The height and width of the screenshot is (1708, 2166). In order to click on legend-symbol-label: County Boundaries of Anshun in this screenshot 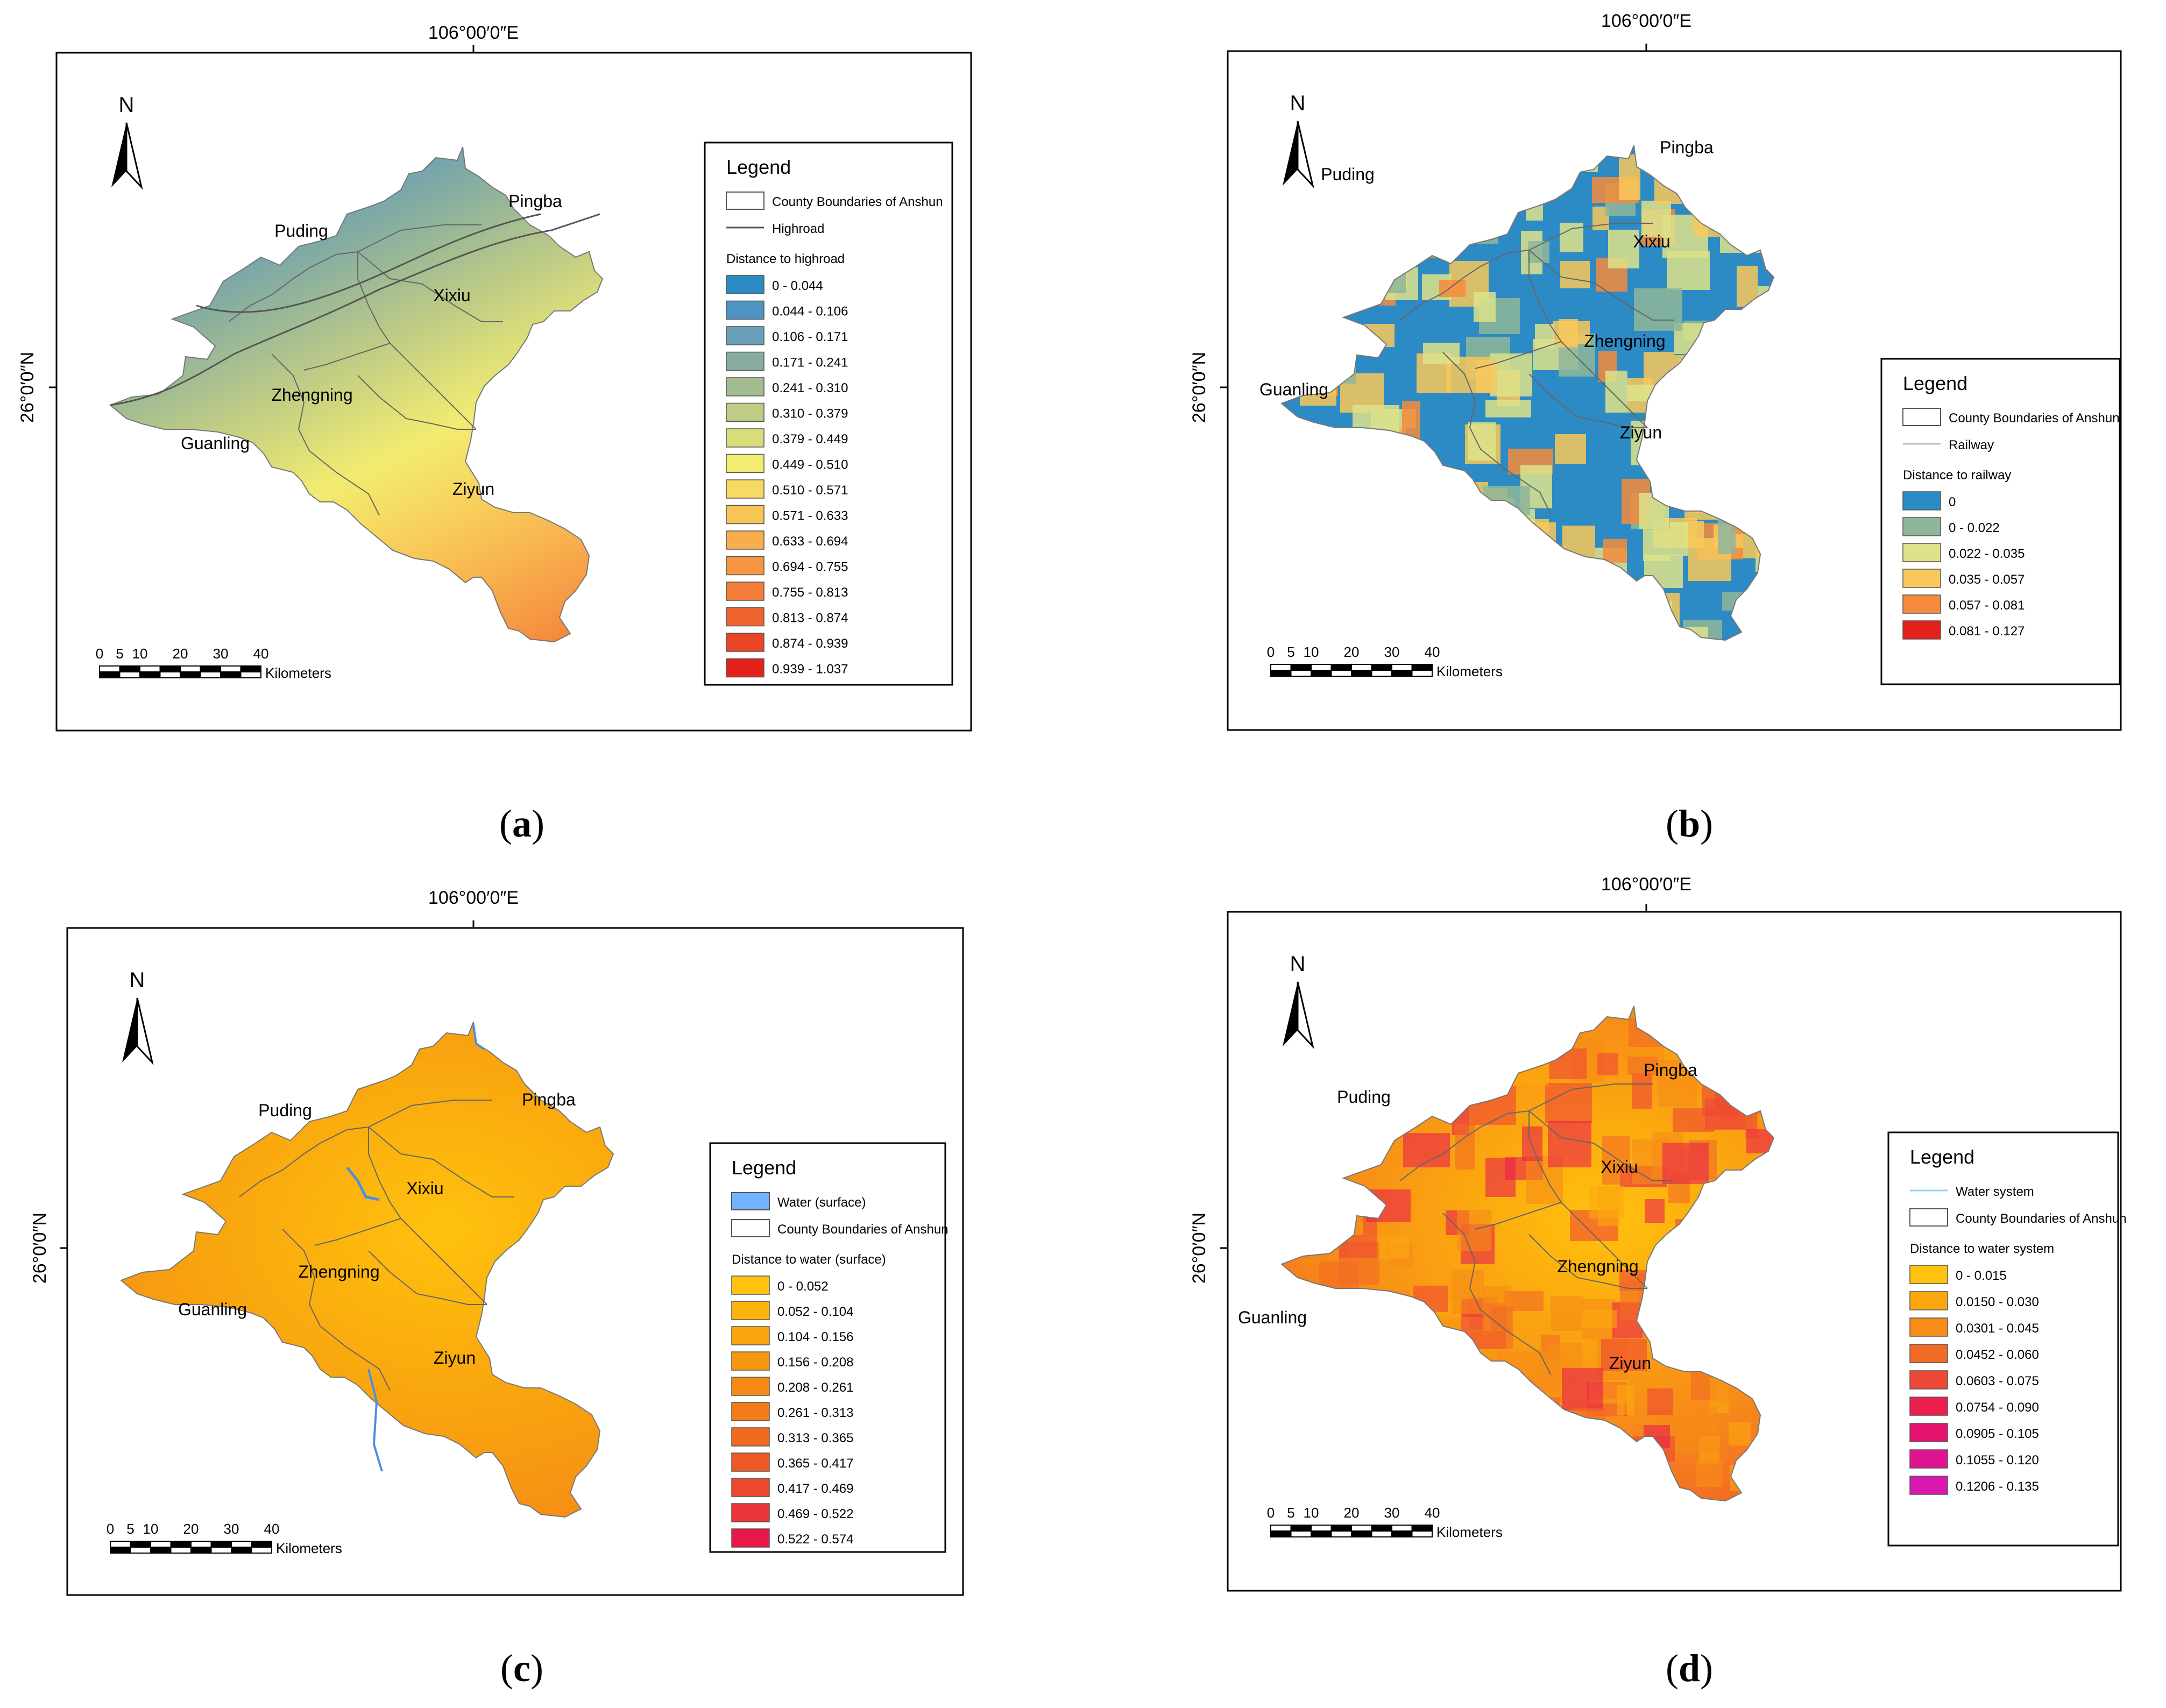, I will do `click(857, 202)`.